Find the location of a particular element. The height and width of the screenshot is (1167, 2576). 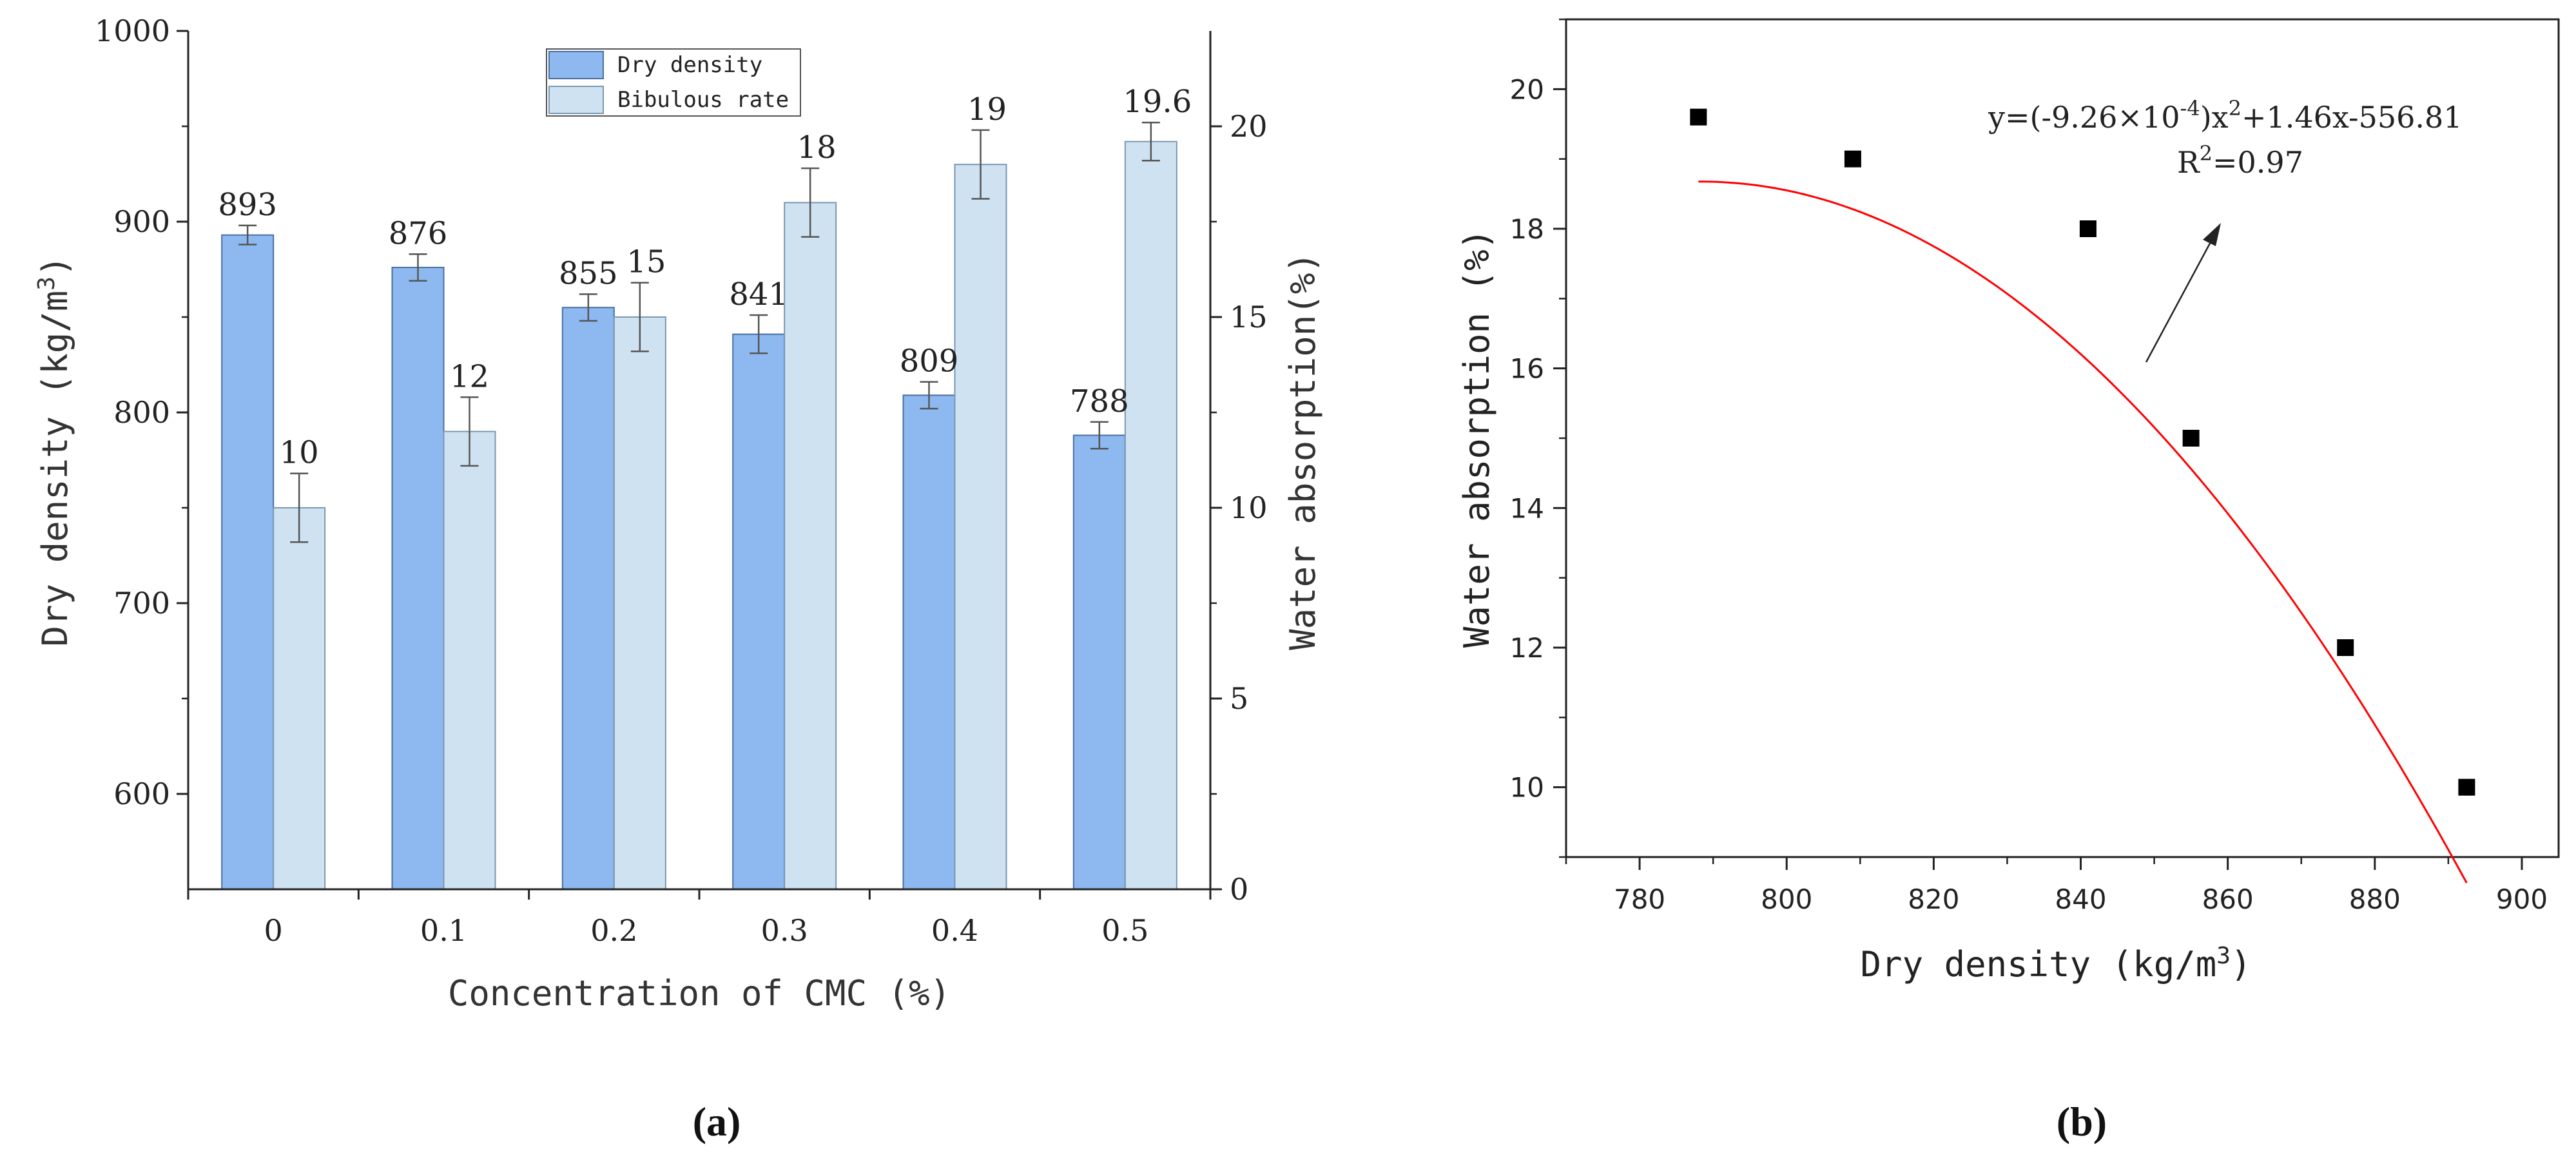

a-legend: Dry density Bibulous rate is located at coordinates (673, 82).